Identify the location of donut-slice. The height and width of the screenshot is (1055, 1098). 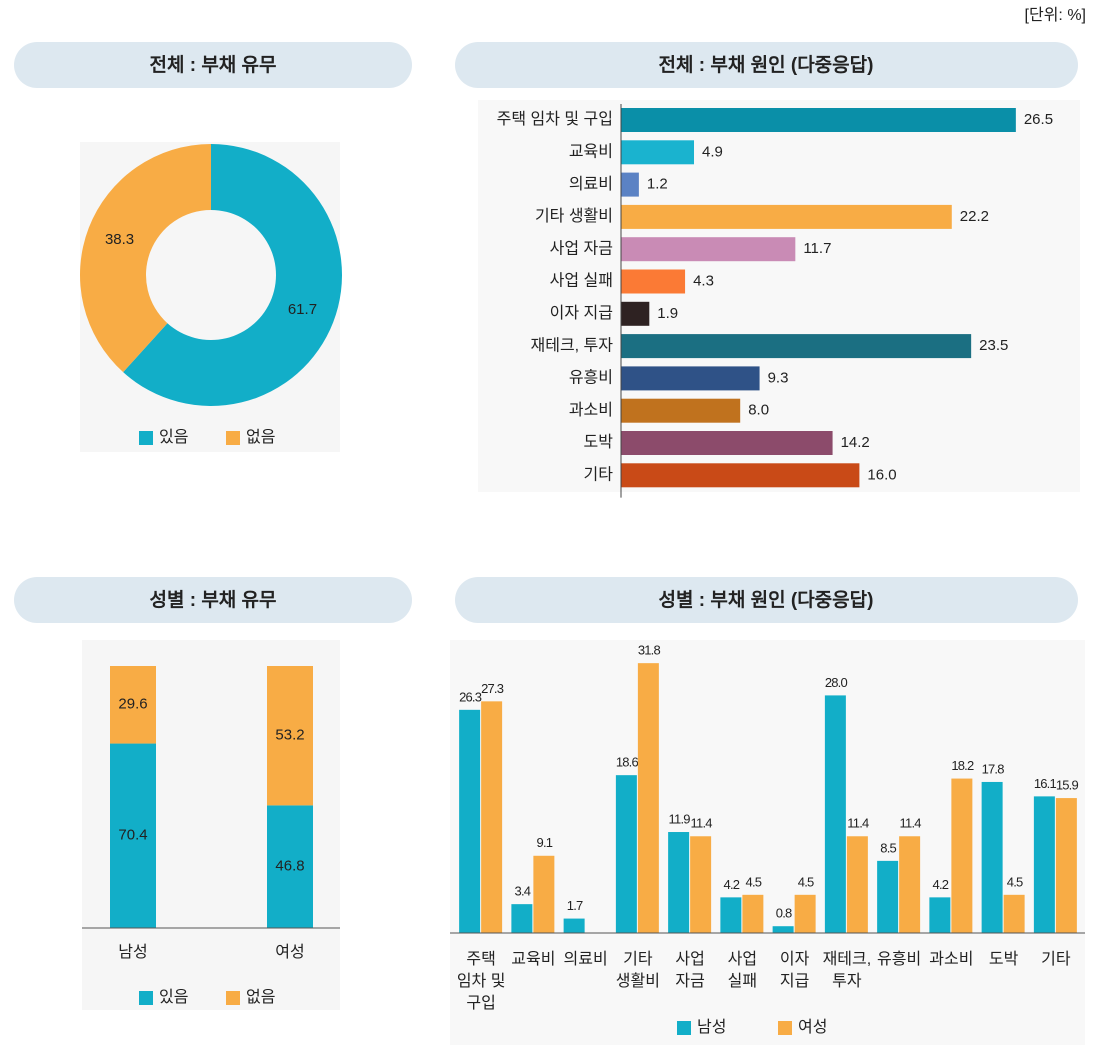
(145, 258).